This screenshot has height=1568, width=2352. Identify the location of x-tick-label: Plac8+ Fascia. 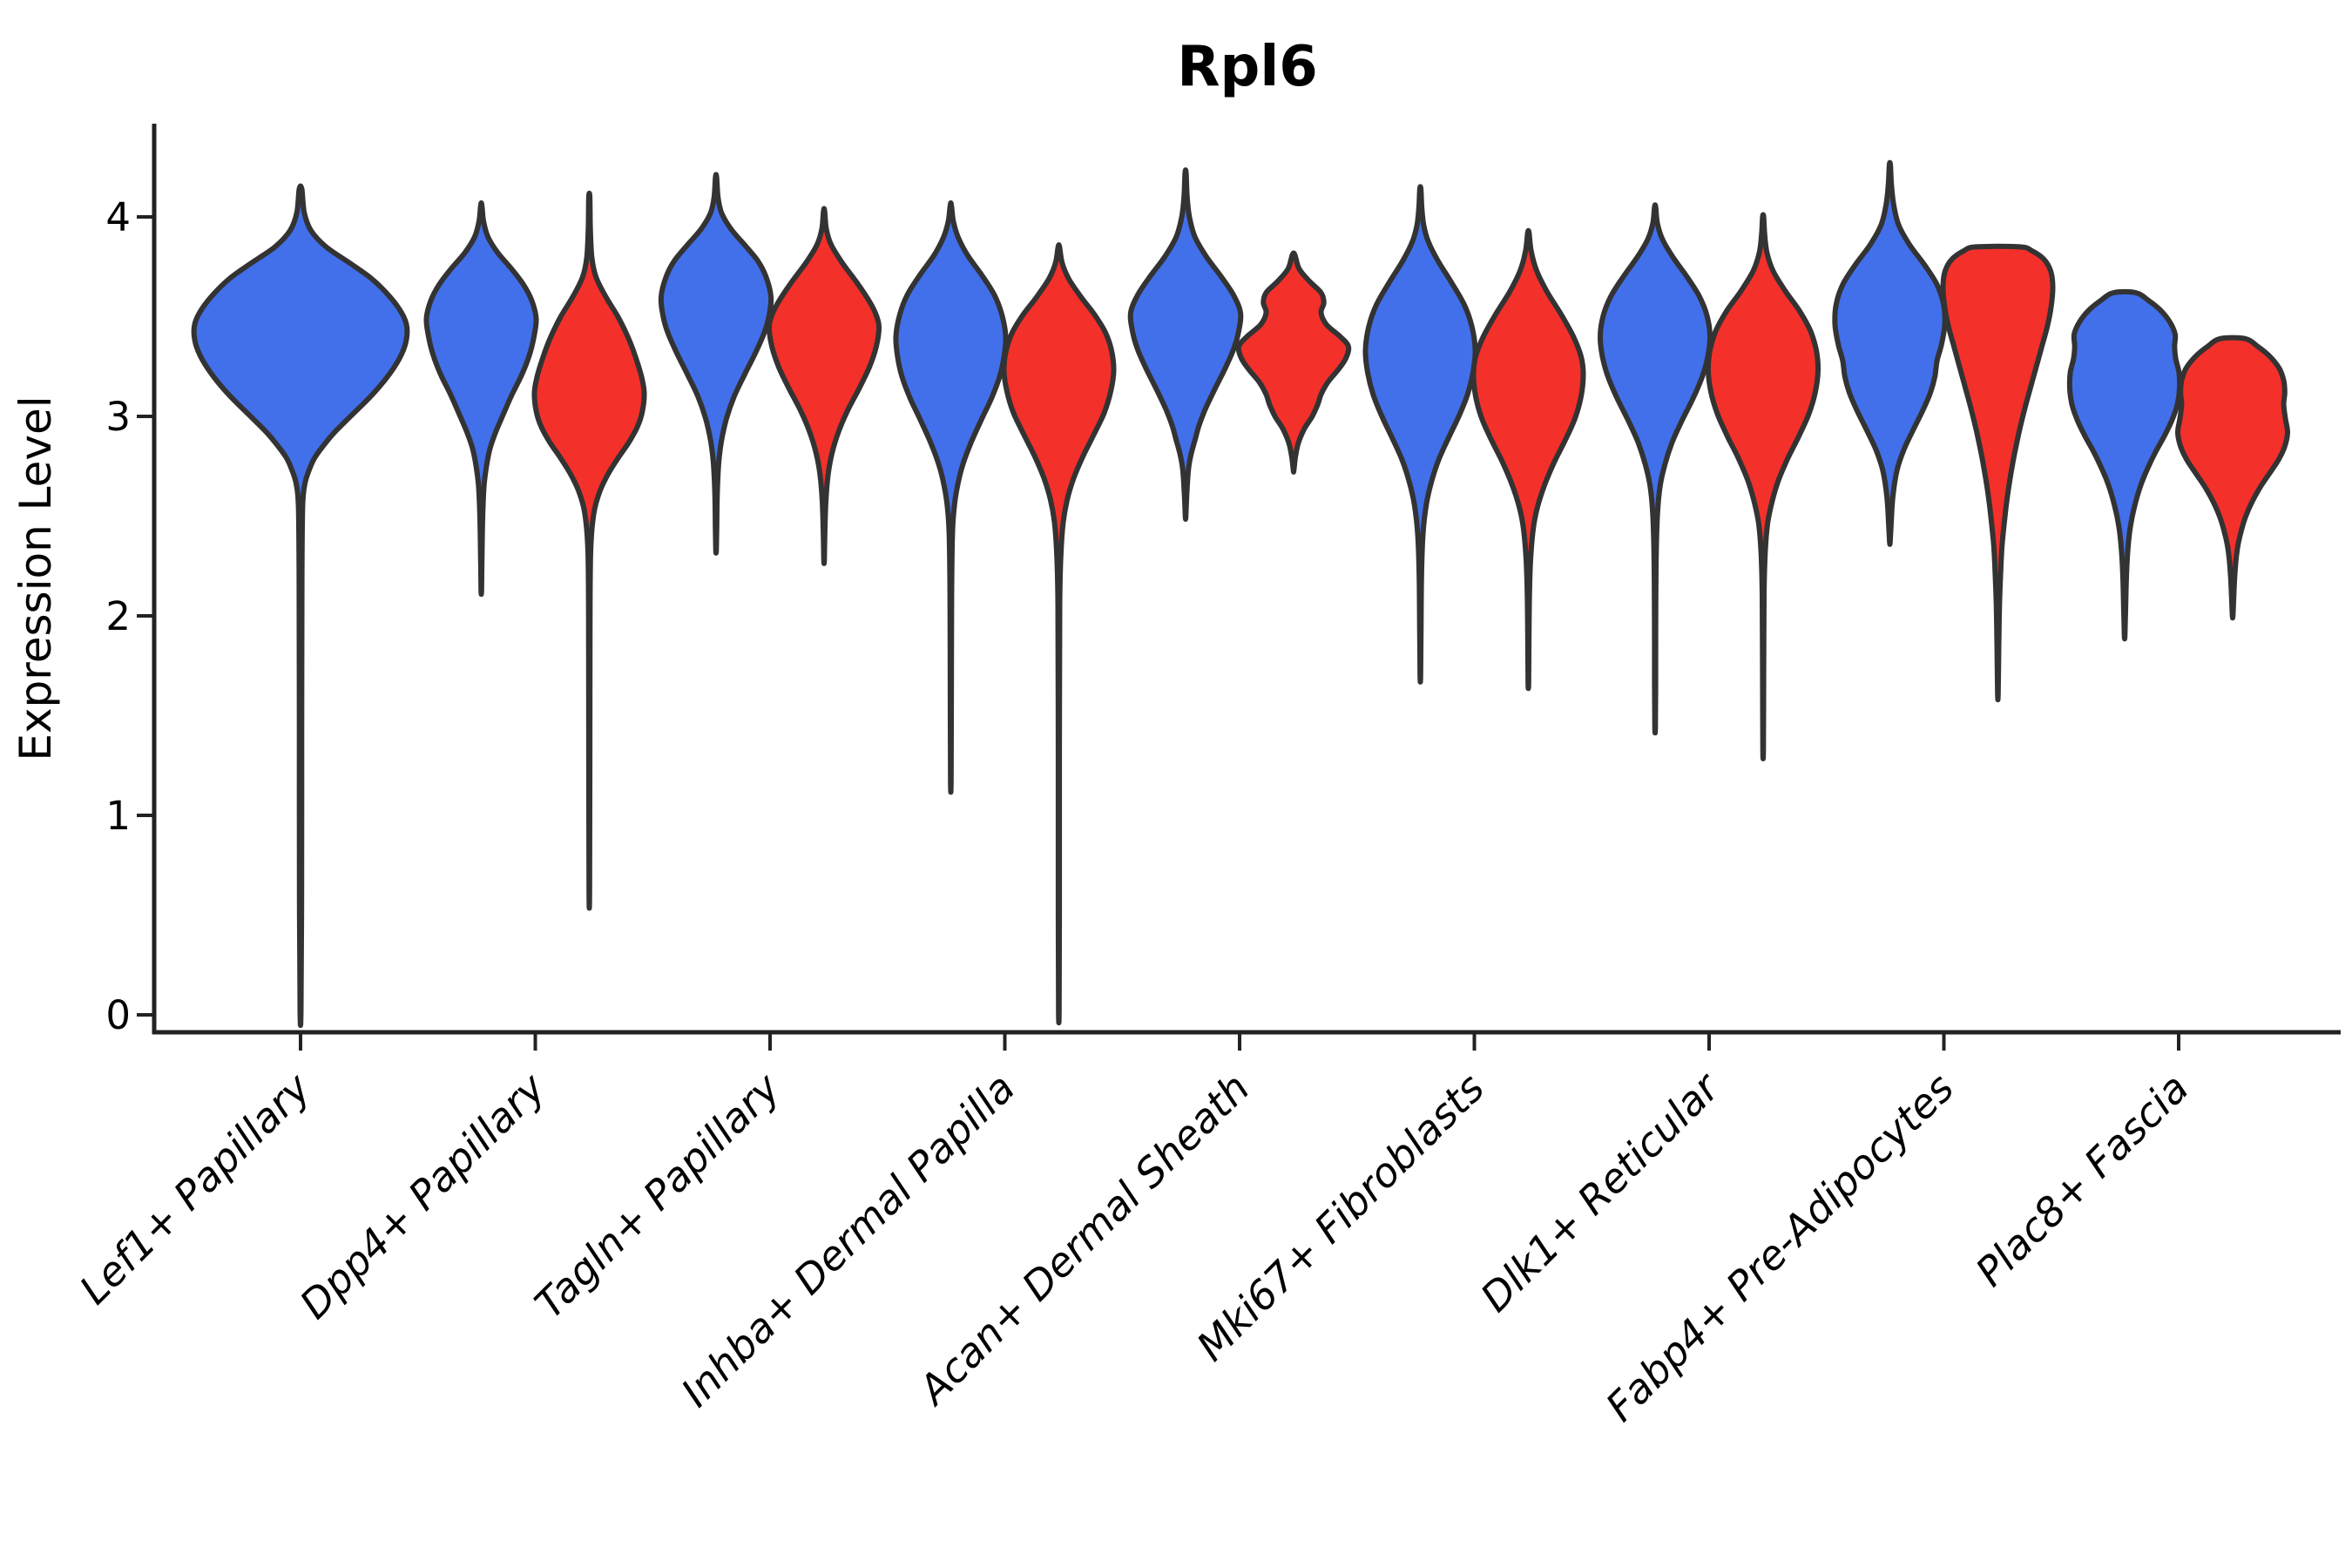
(2081, 1179).